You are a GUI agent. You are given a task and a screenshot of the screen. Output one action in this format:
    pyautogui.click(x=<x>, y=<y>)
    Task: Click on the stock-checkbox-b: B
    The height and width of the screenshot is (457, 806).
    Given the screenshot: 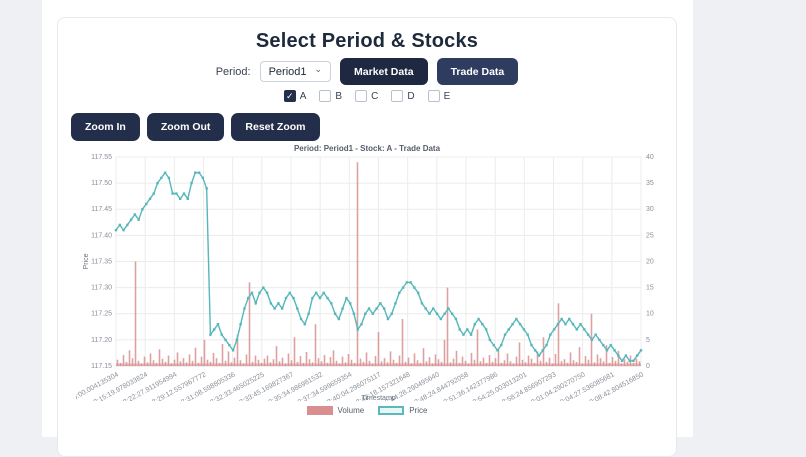 What is the action you would take?
    pyautogui.click(x=330, y=96)
    